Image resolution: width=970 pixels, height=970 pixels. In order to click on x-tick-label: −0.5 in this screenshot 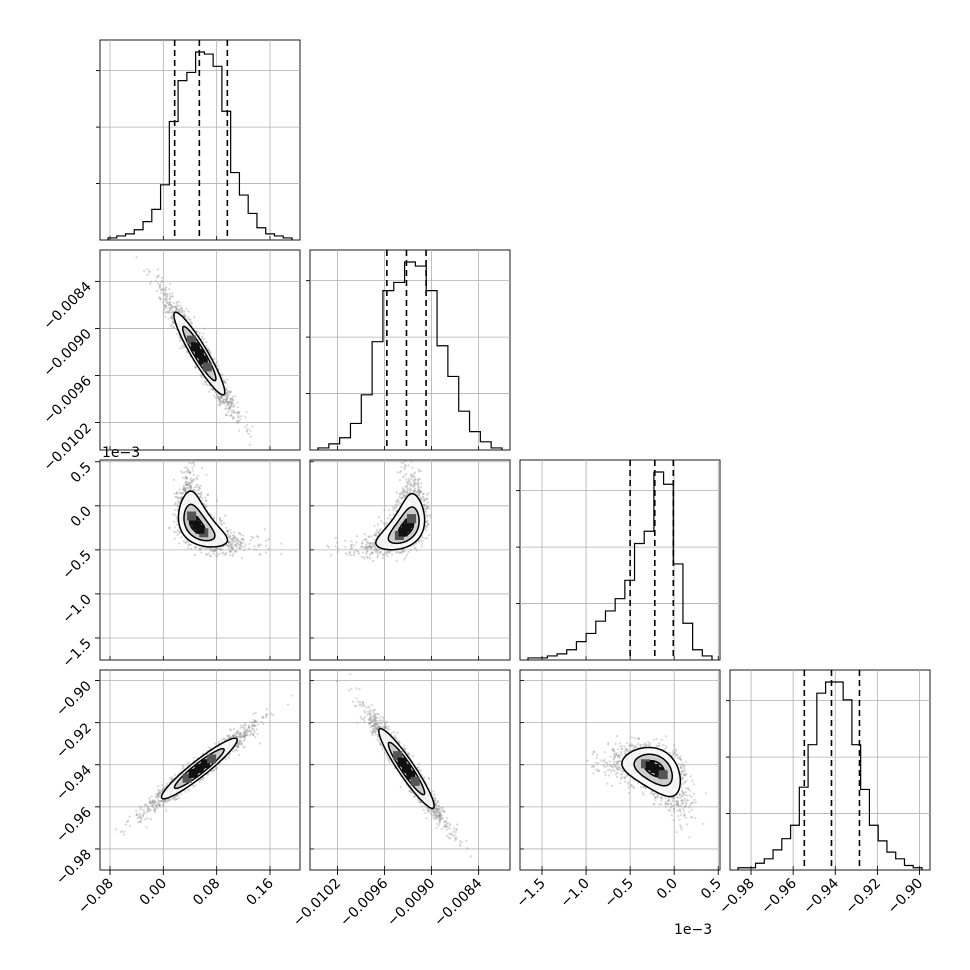, I will do `click(619, 893)`.